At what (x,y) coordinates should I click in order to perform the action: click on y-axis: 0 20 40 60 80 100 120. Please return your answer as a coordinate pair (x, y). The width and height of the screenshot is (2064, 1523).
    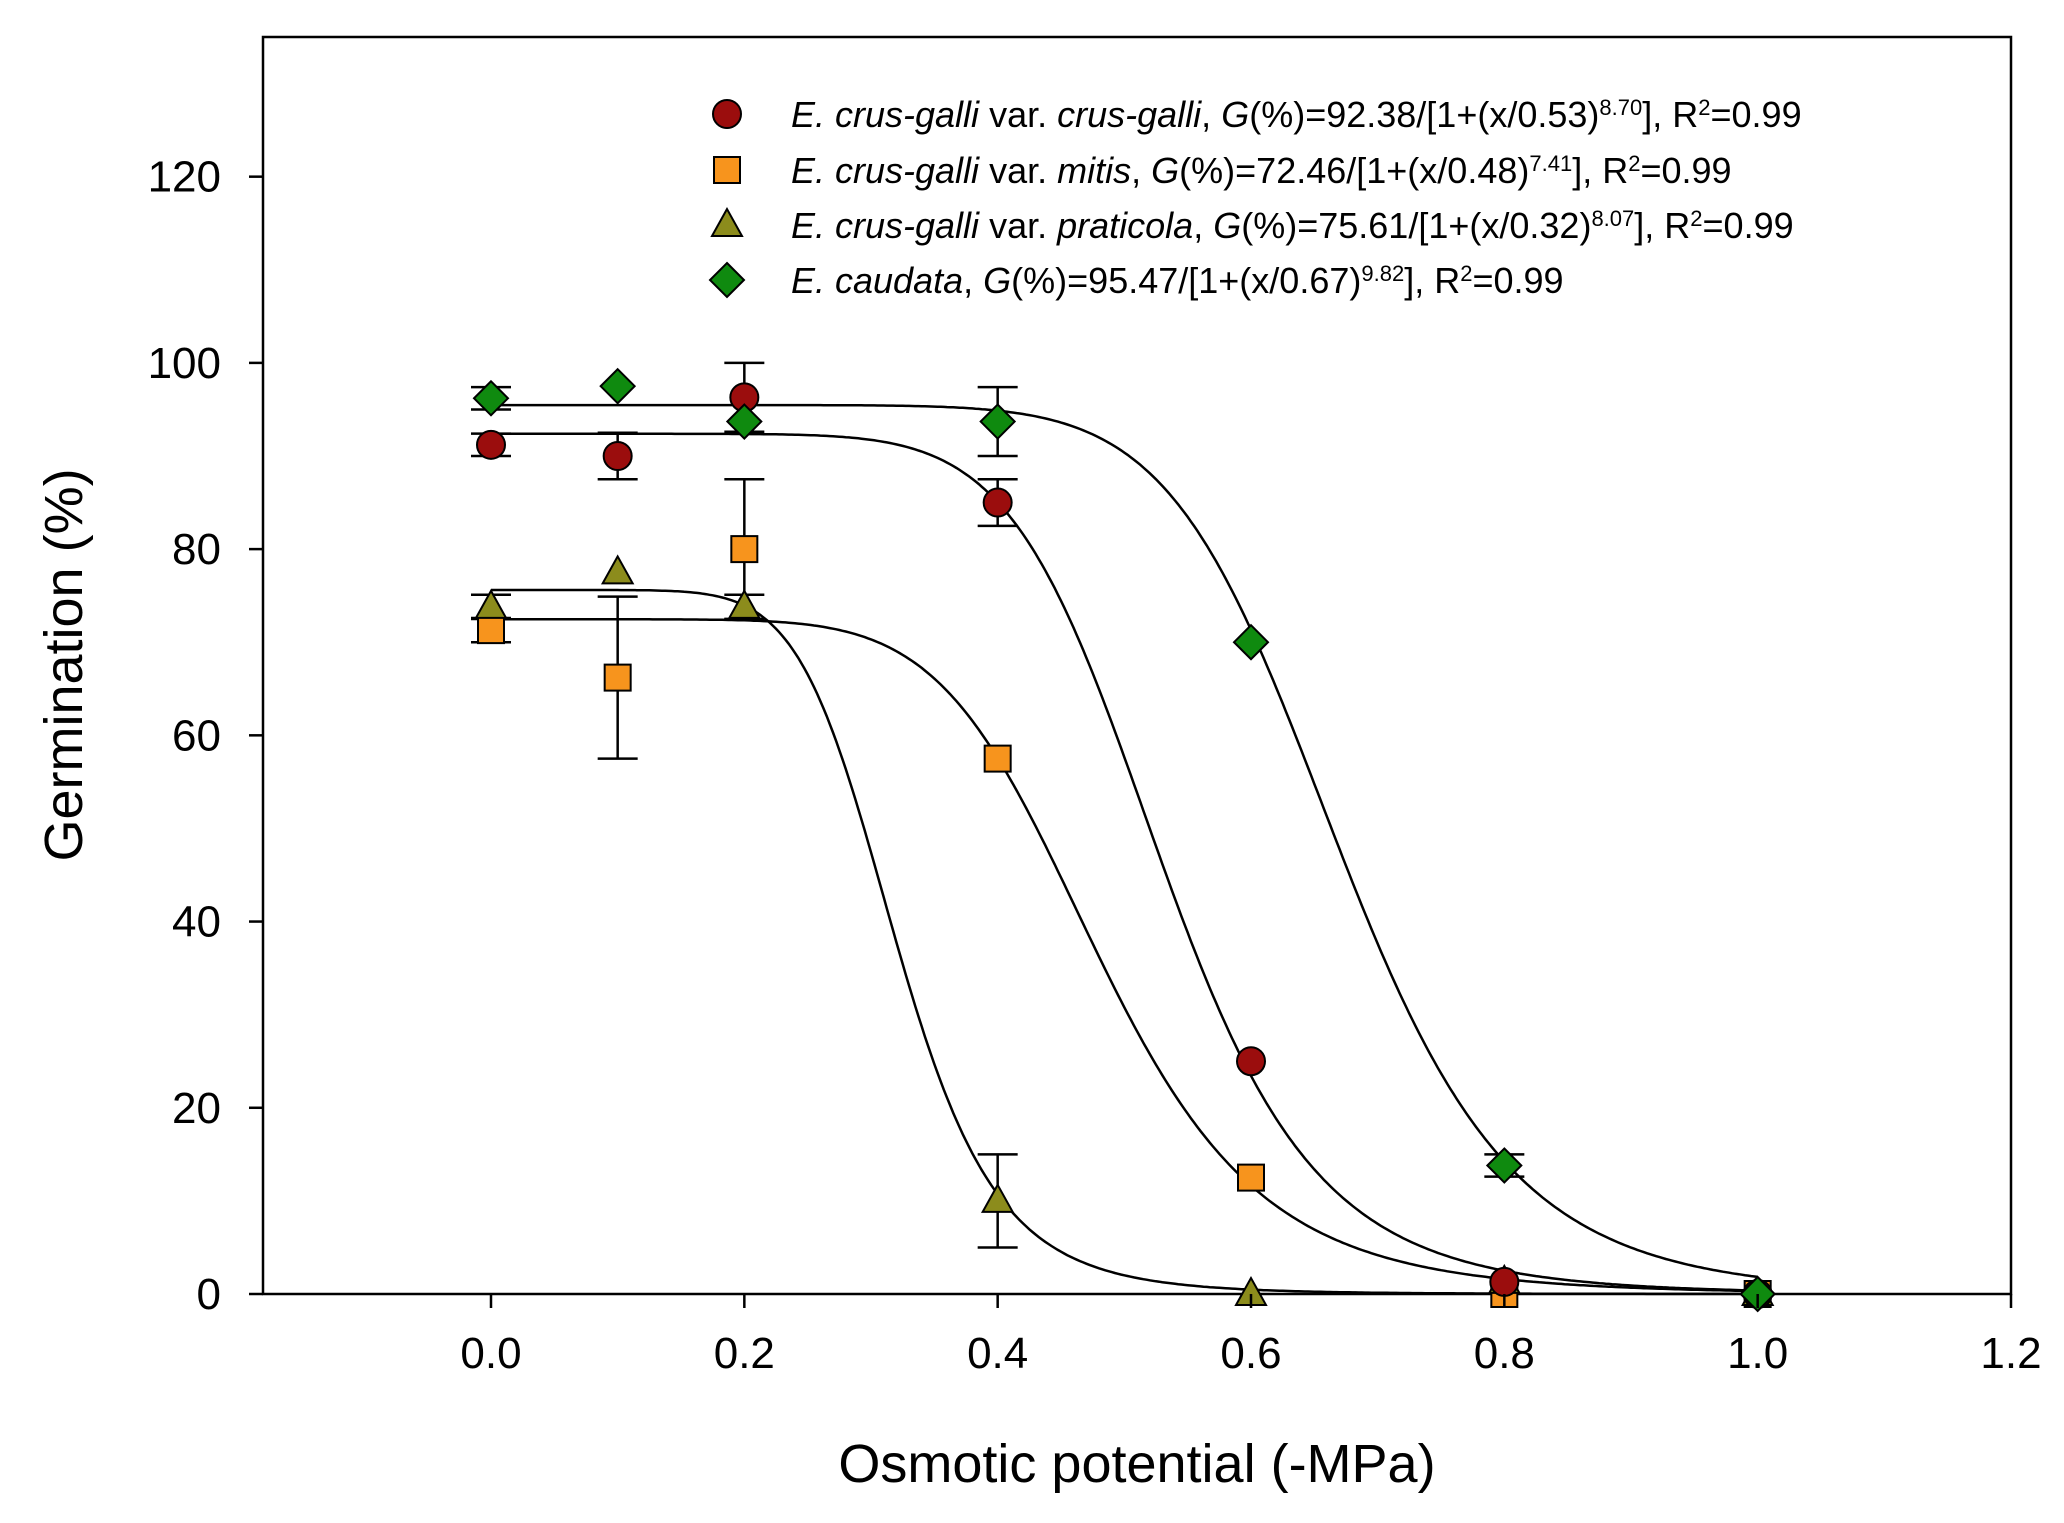
    Looking at the image, I should click on (205, 736).